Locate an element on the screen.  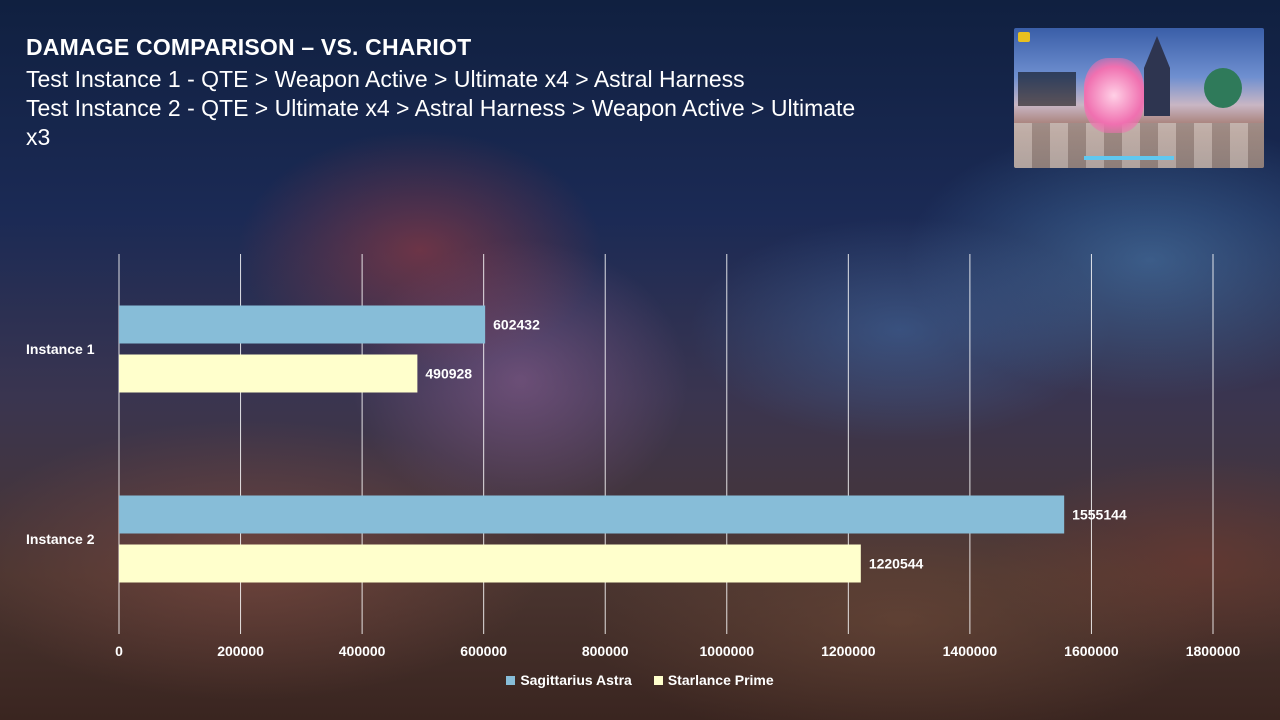
x-tick-label-6: 1200000 is located at coordinates (848, 651).